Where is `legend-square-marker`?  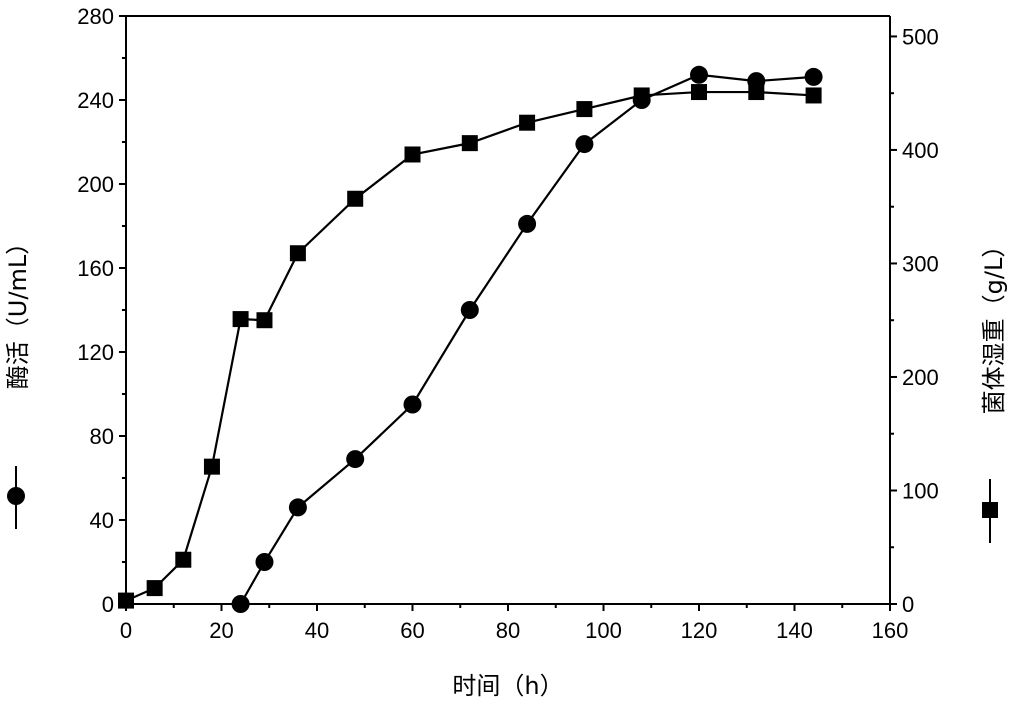 legend-square-marker is located at coordinates (990, 511).